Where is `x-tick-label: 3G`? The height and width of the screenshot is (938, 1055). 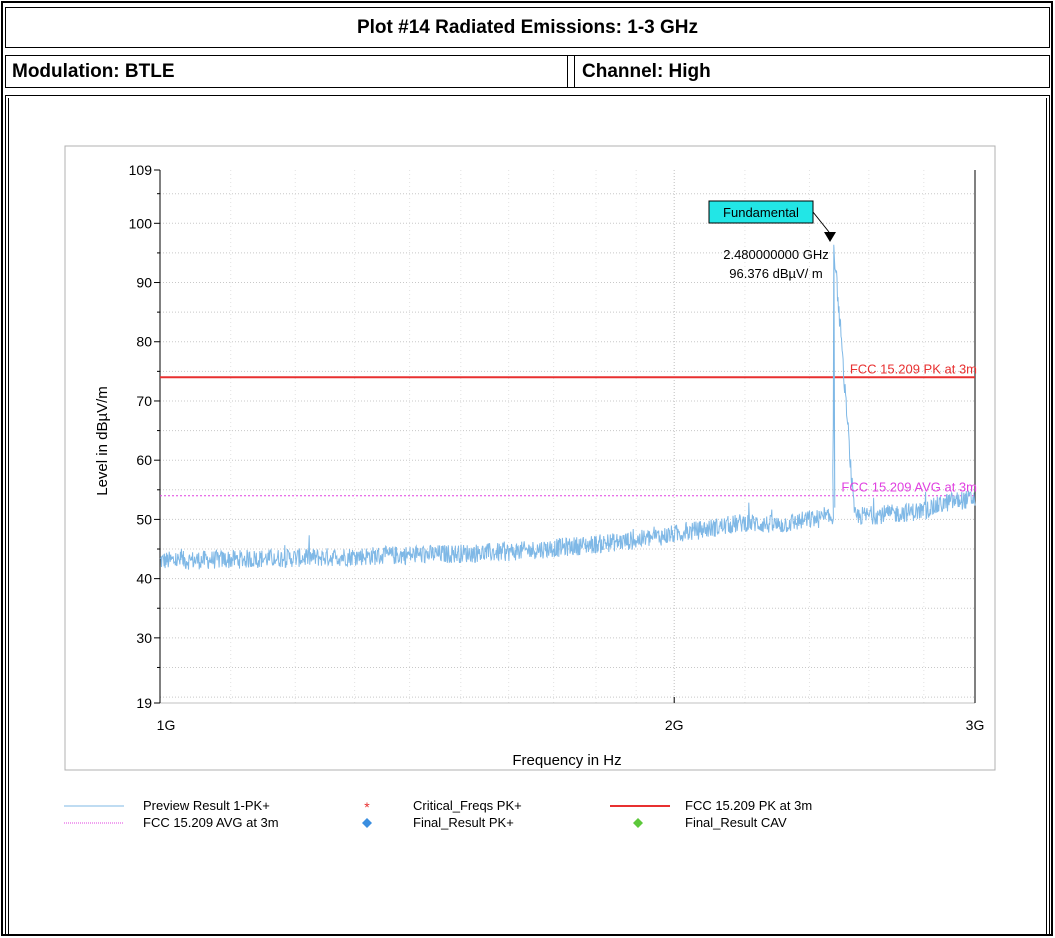 x-tick-label: 3G is located at coordinates (975, 725).